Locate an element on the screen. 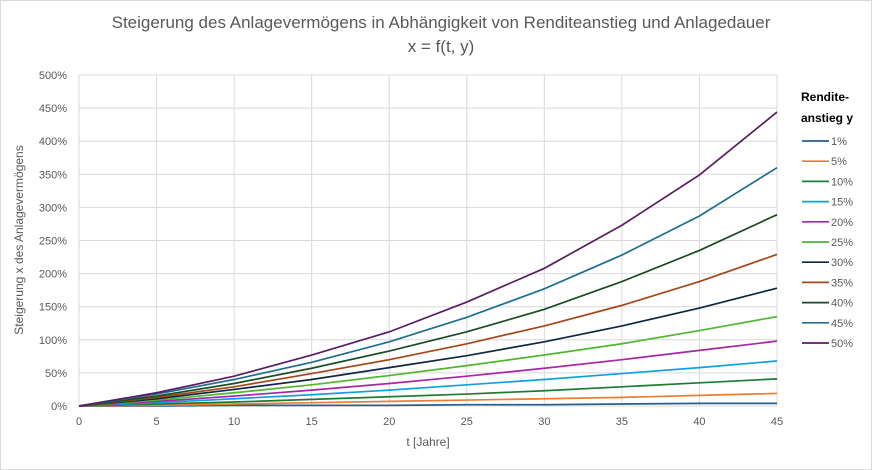 This screenshot has height=470, width=872. legend-label: 20% is located at coordinates (842, 223).